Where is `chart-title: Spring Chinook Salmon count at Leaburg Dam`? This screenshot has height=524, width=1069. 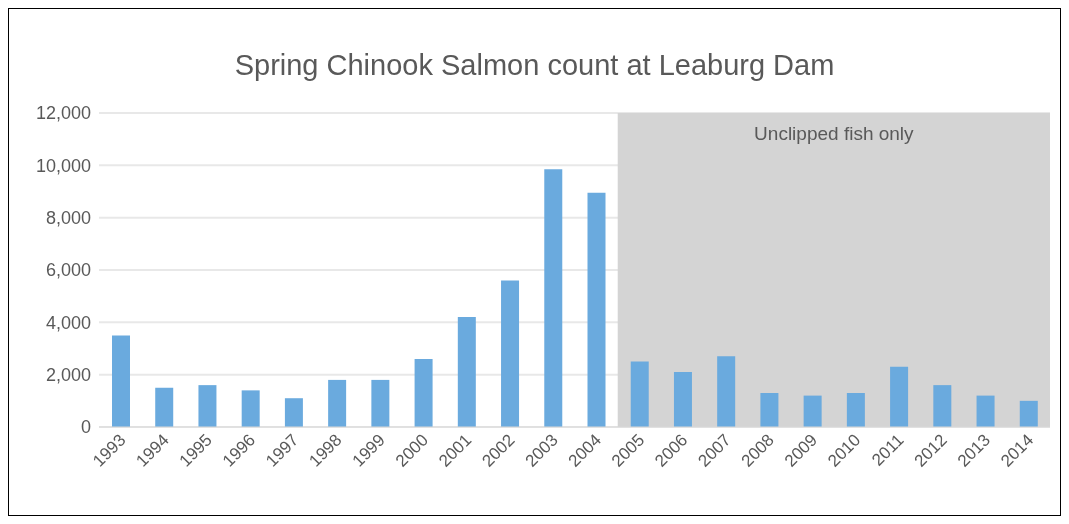
chart-title: Spring Chinook Salmon count at Leaburg Dam is located at coordinates (534, 65).